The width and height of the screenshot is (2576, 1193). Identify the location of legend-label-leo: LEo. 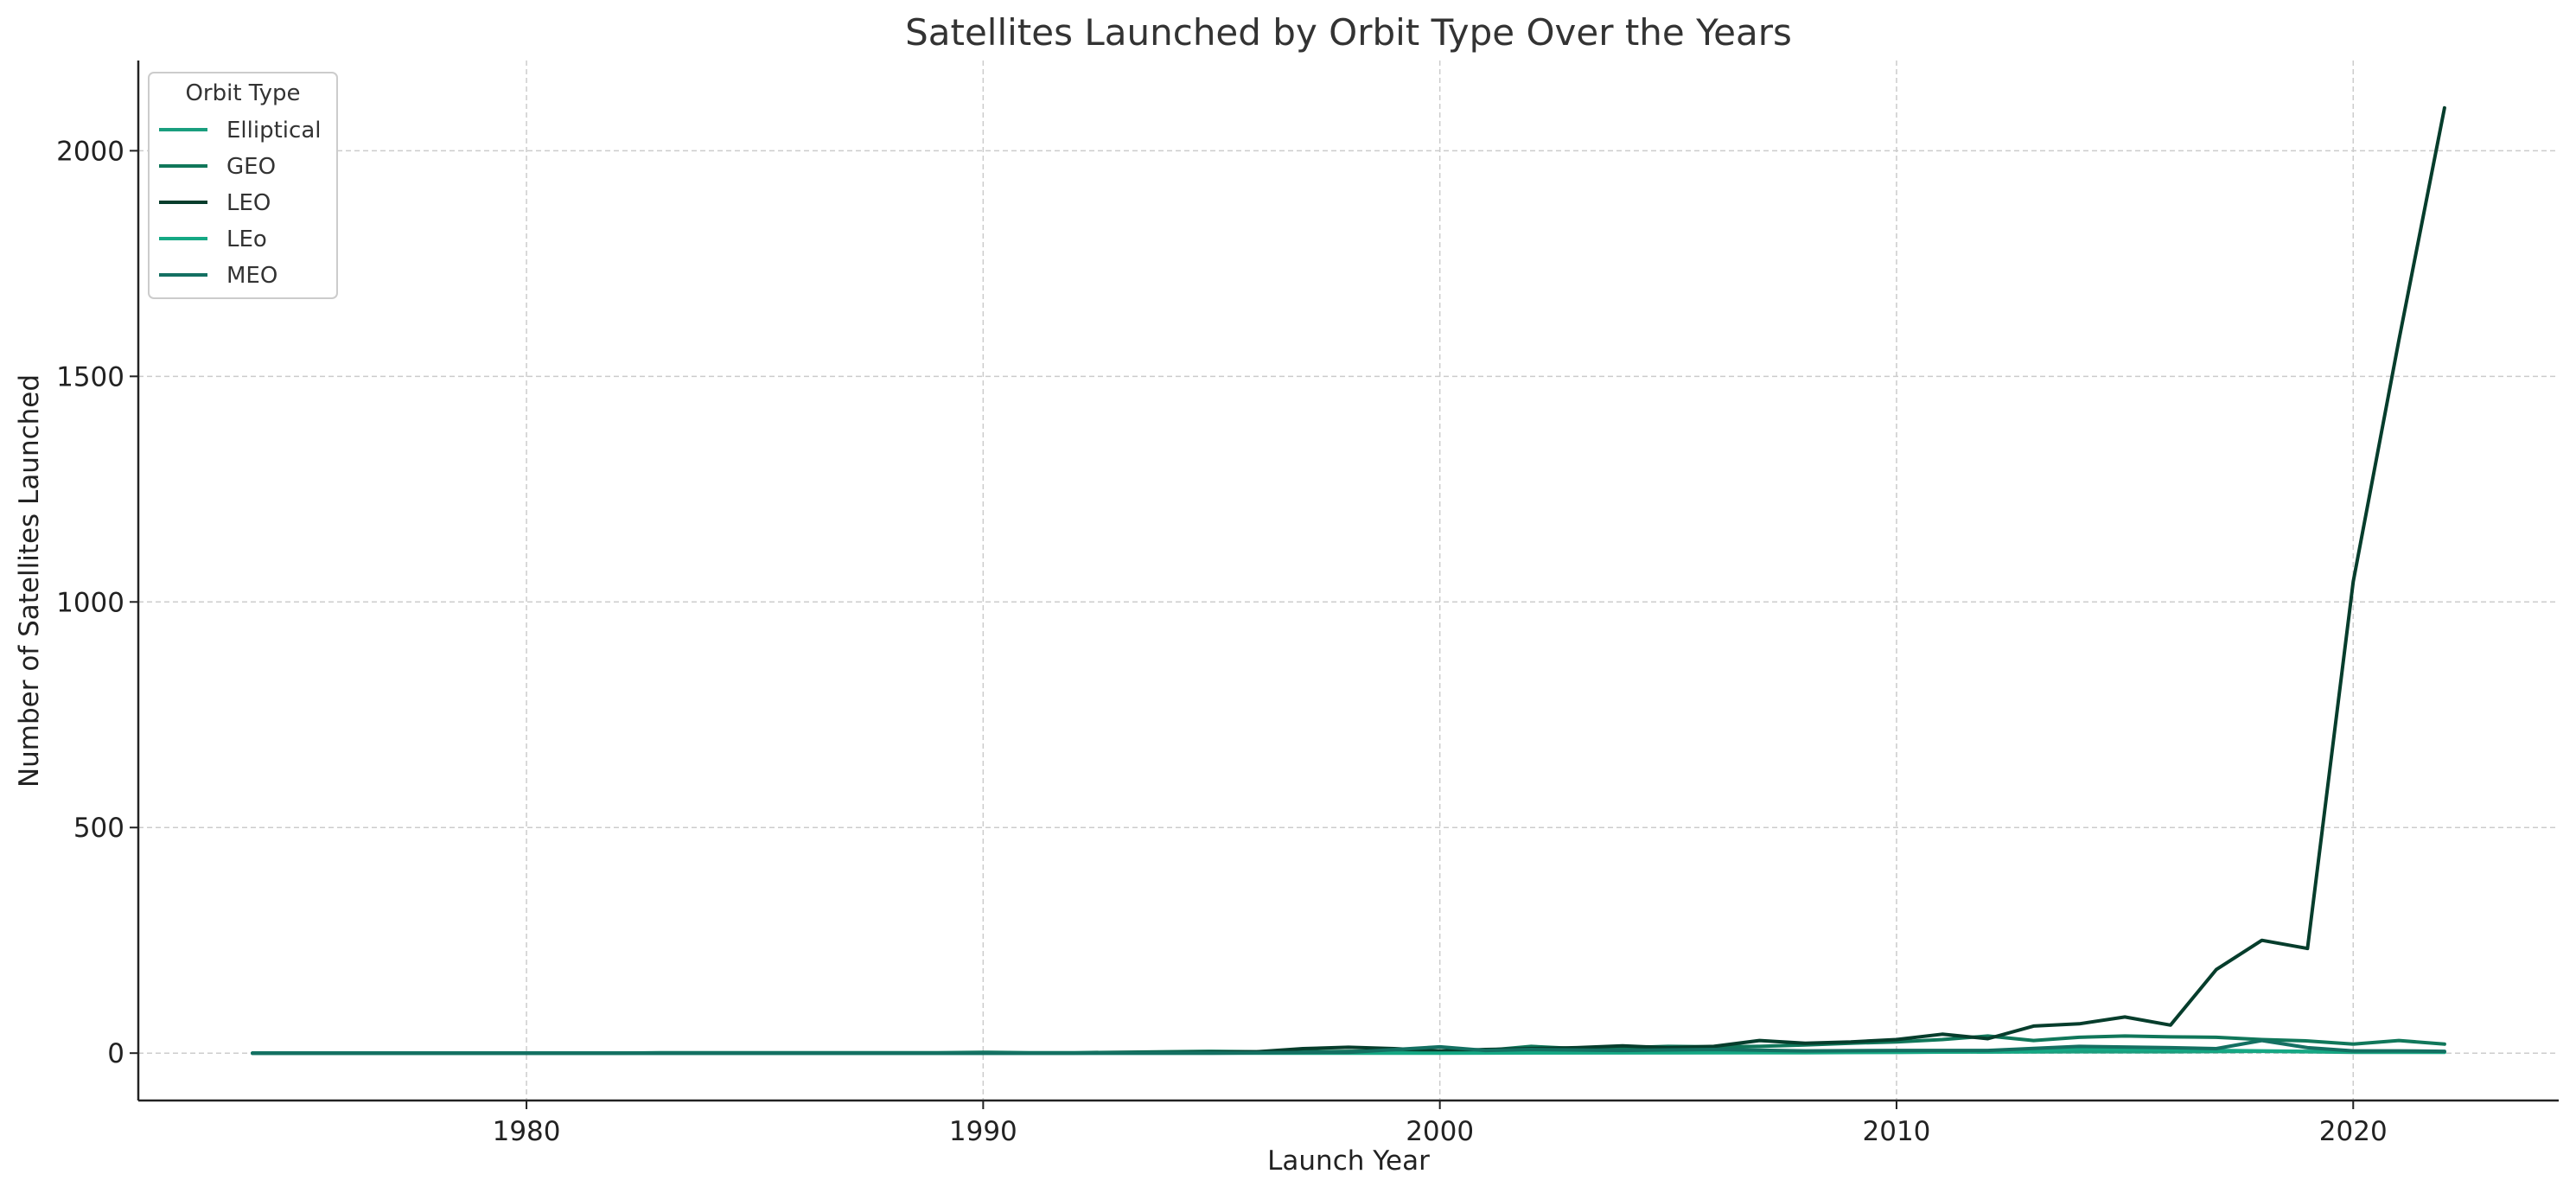
(246, 239).